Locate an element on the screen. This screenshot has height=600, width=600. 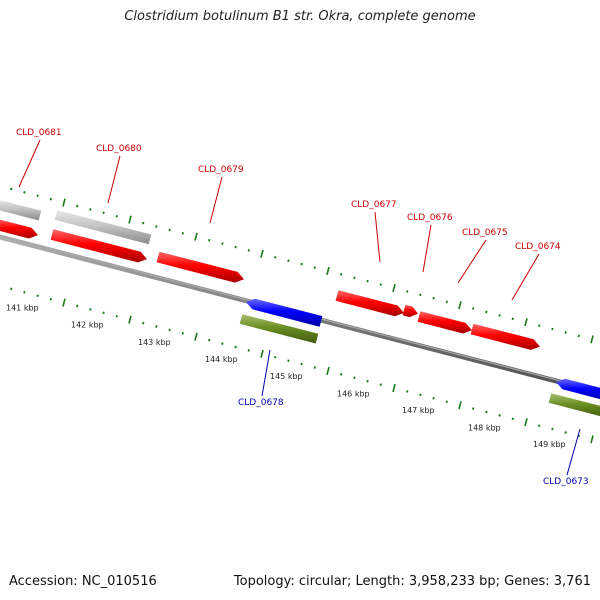
gene-label: CLD_0676 is located at coordinates (430, 218).